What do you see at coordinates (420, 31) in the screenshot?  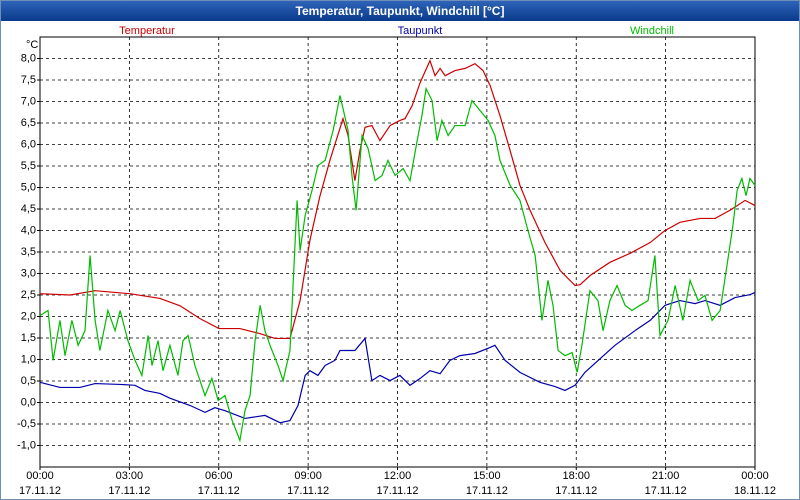 I see `legend-entry: Taupunkt` at bounding box center [420, 31].